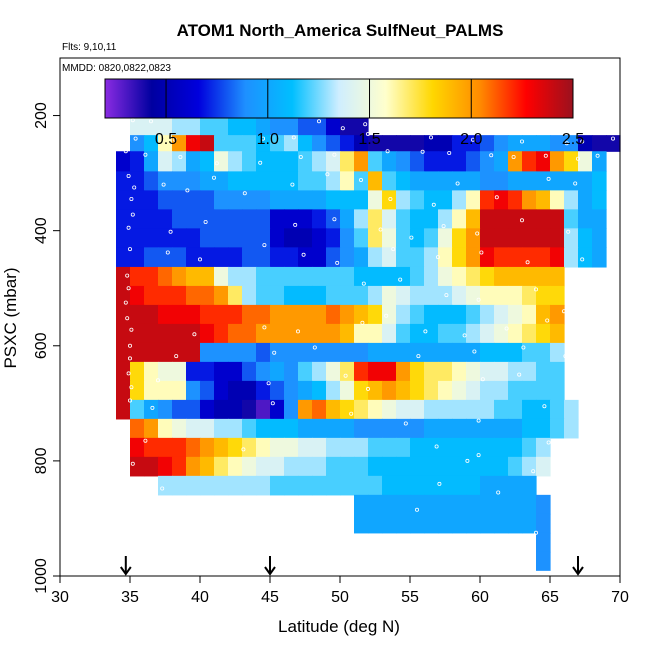  Describe the element at coordinates (270, 597) in the screenshot. I see `x-tick-label: 45` at that location.